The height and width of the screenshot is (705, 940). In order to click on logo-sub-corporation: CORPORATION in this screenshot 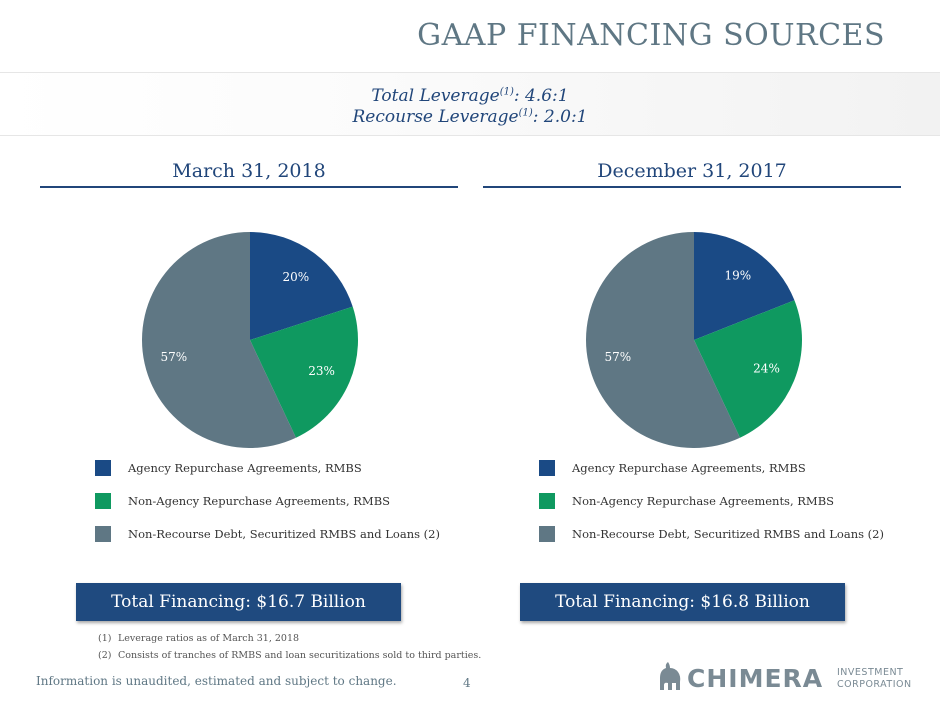, I will do `click(874, 684)`.